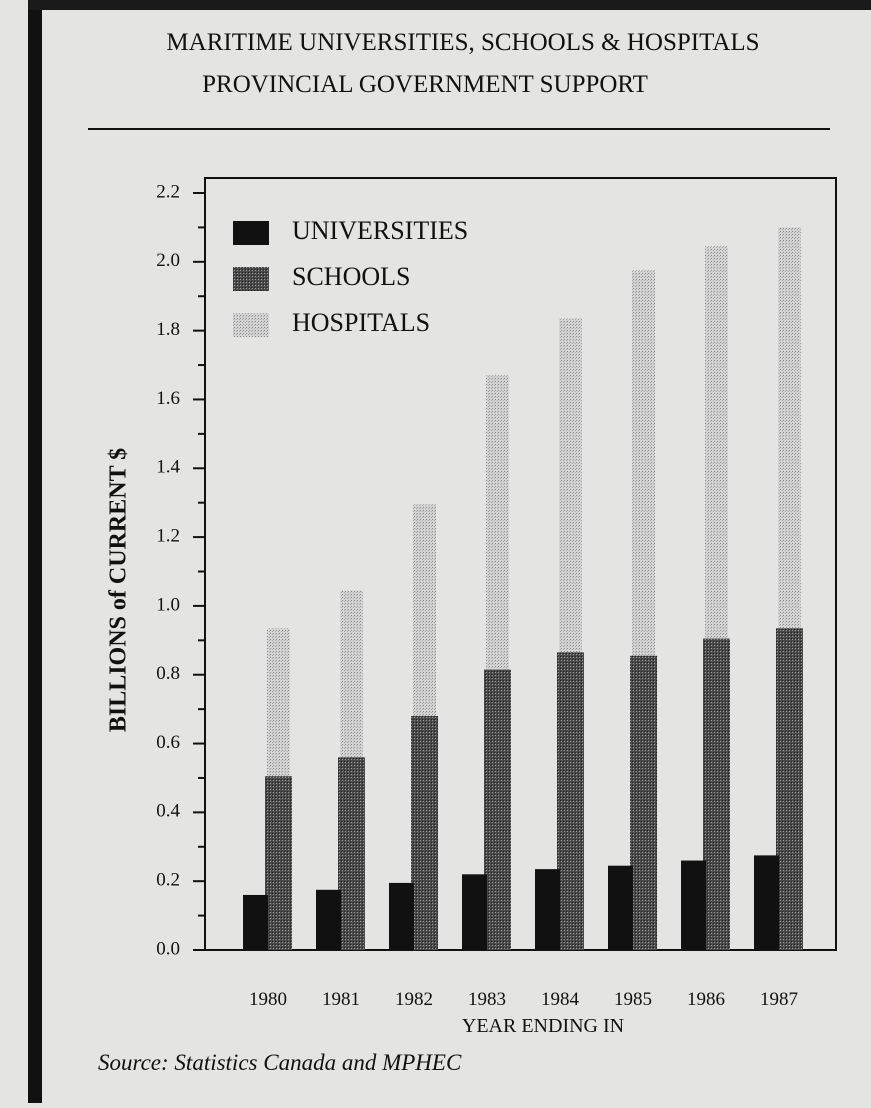  I want to click on chart-subtitle: PROVINCIAL GOVERNMENT SUPPORT, so click(425, 84).